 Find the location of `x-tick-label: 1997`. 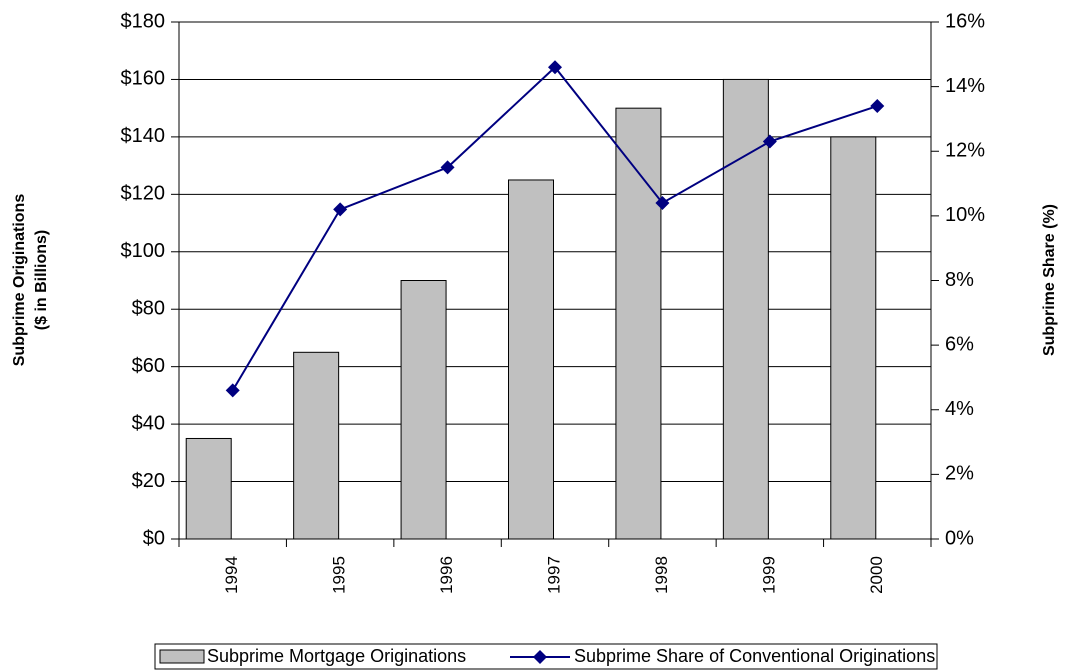

x-tick-label: 1997 is located at coordinates (553, 575).